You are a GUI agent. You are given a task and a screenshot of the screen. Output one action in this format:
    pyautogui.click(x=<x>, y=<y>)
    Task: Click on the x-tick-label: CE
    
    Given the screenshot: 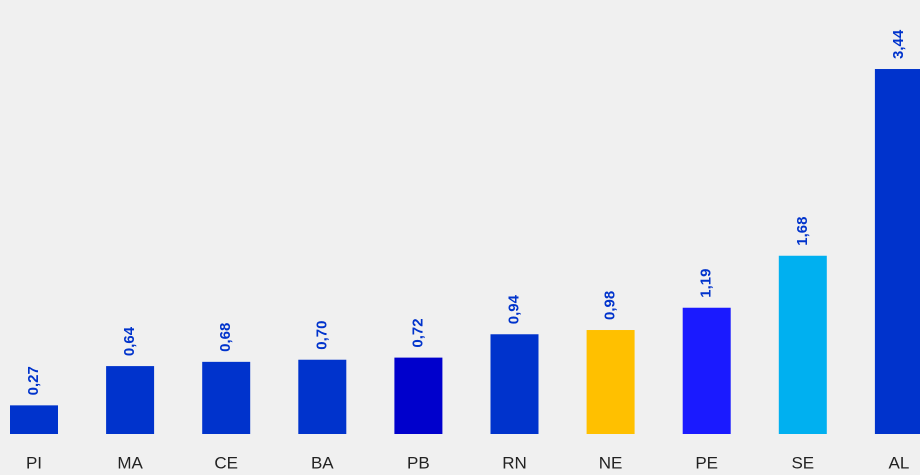 What is the action you would take?
    pyautogui.click(x=226, y=462)
    